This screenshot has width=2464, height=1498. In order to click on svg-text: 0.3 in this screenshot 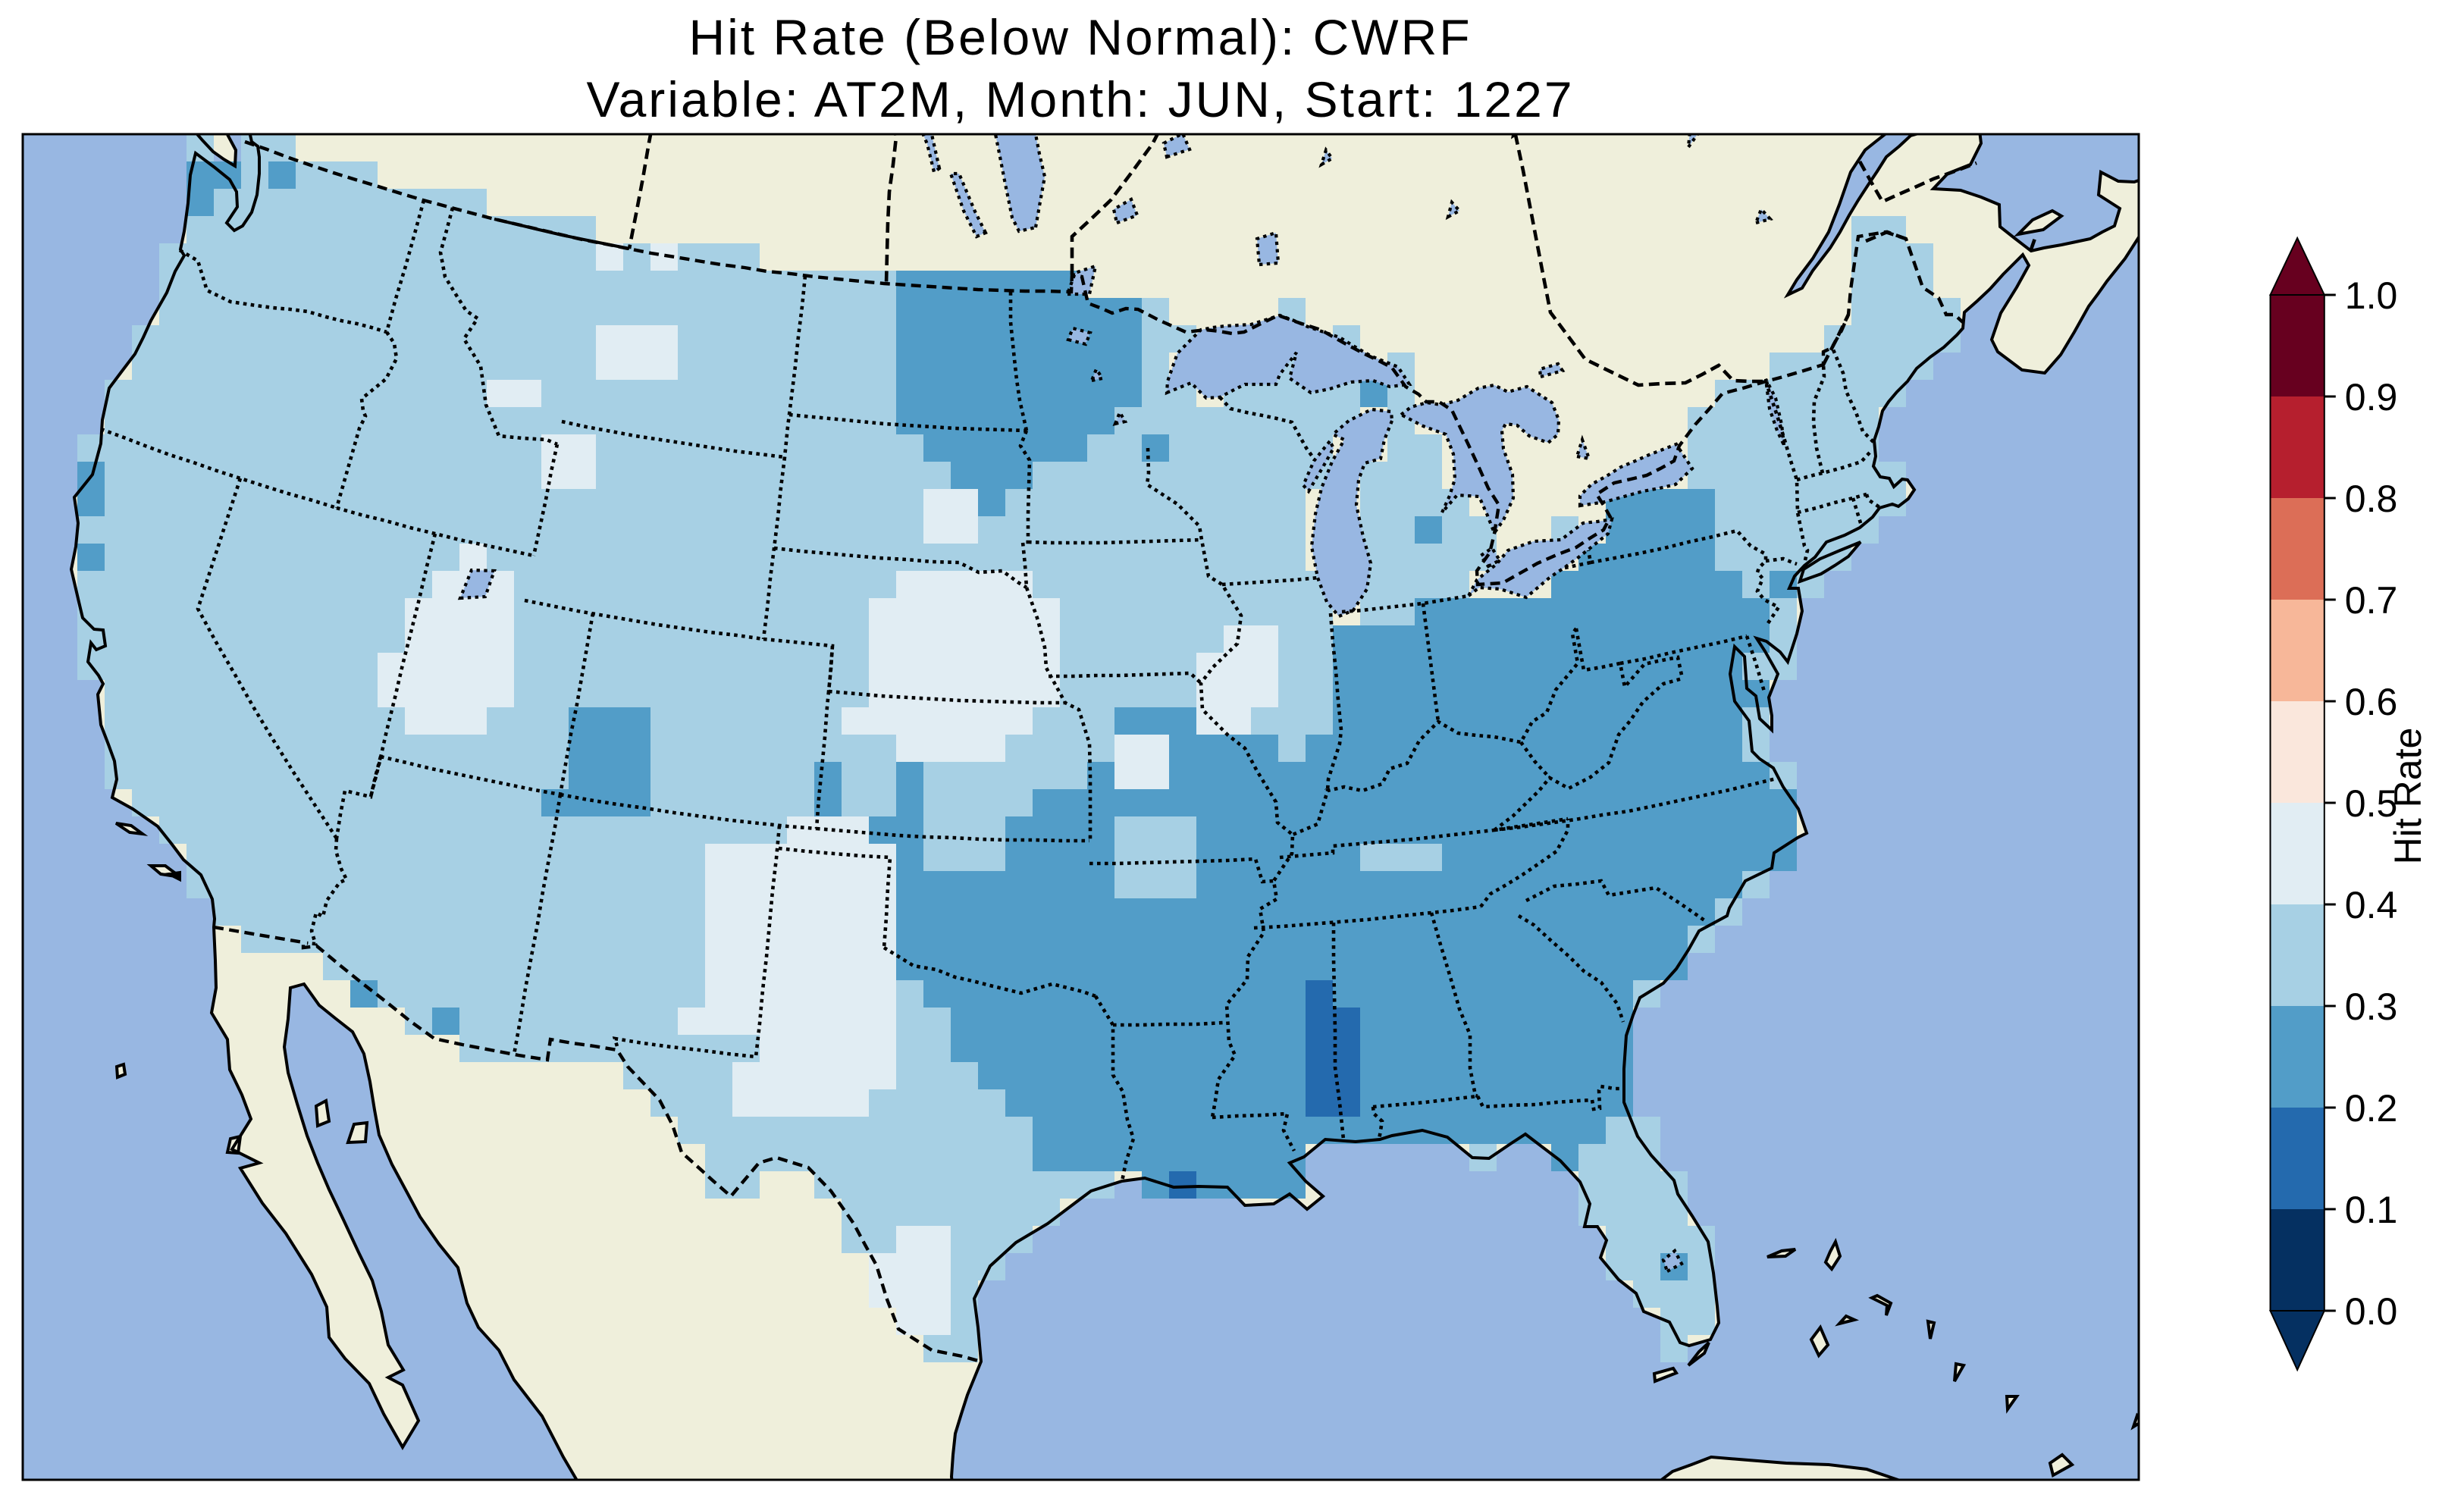, I will do `click(2371, 1007)`.